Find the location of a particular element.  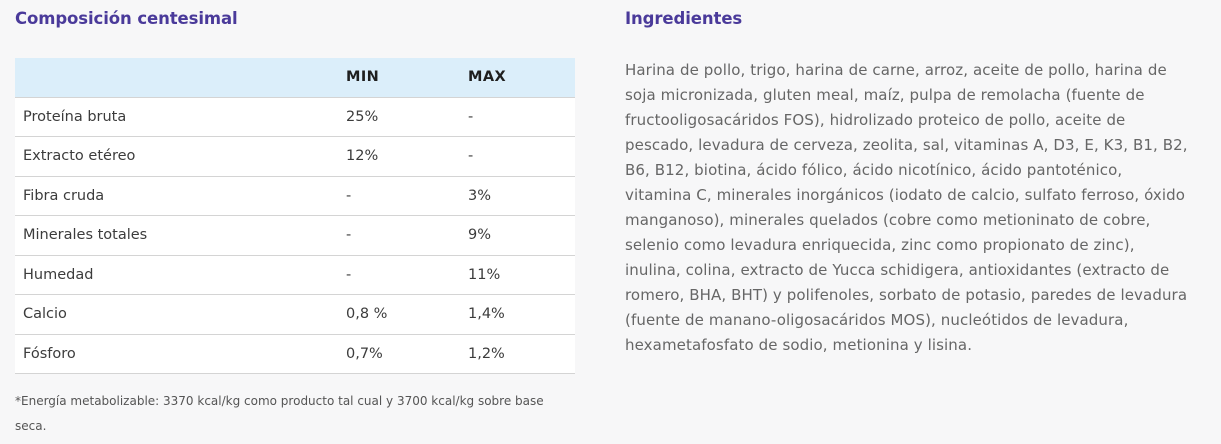

row-max: 1,2% is located at coordinates (486, 353).